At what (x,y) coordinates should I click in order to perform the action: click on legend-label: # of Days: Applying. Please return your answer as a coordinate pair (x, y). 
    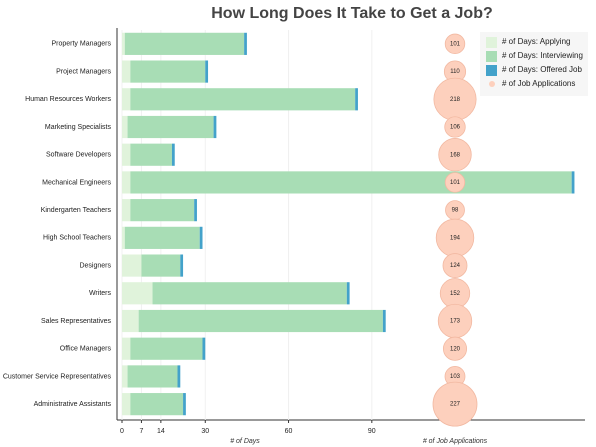
    Looking at the image, I should click on (536, 41).